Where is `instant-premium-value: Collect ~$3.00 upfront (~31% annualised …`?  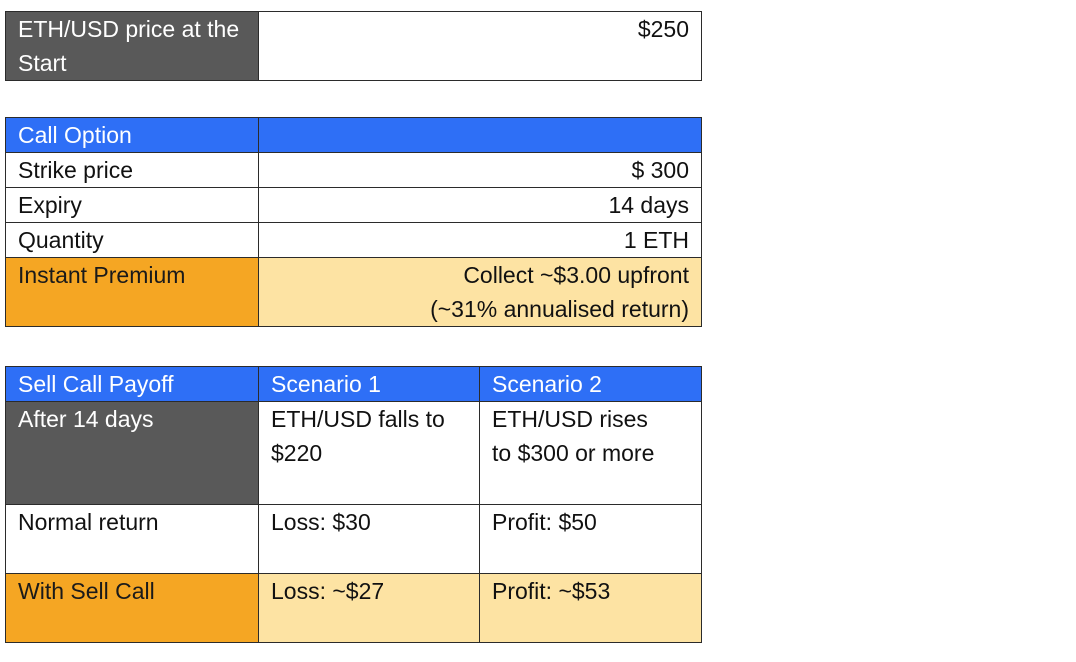 instant-premium-value: Collect ~$3.00 upfront (~31% annualised … is located at coordinates (480, 292).